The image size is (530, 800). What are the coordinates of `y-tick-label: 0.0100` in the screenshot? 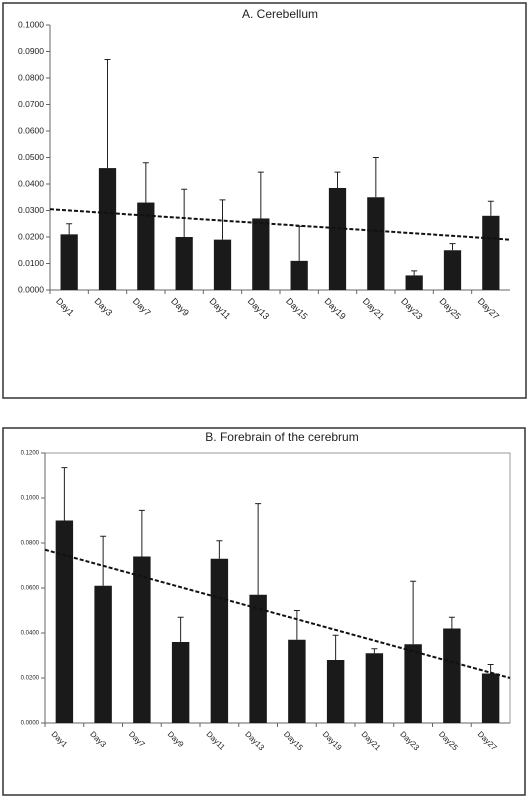 It's located at (31, 263).